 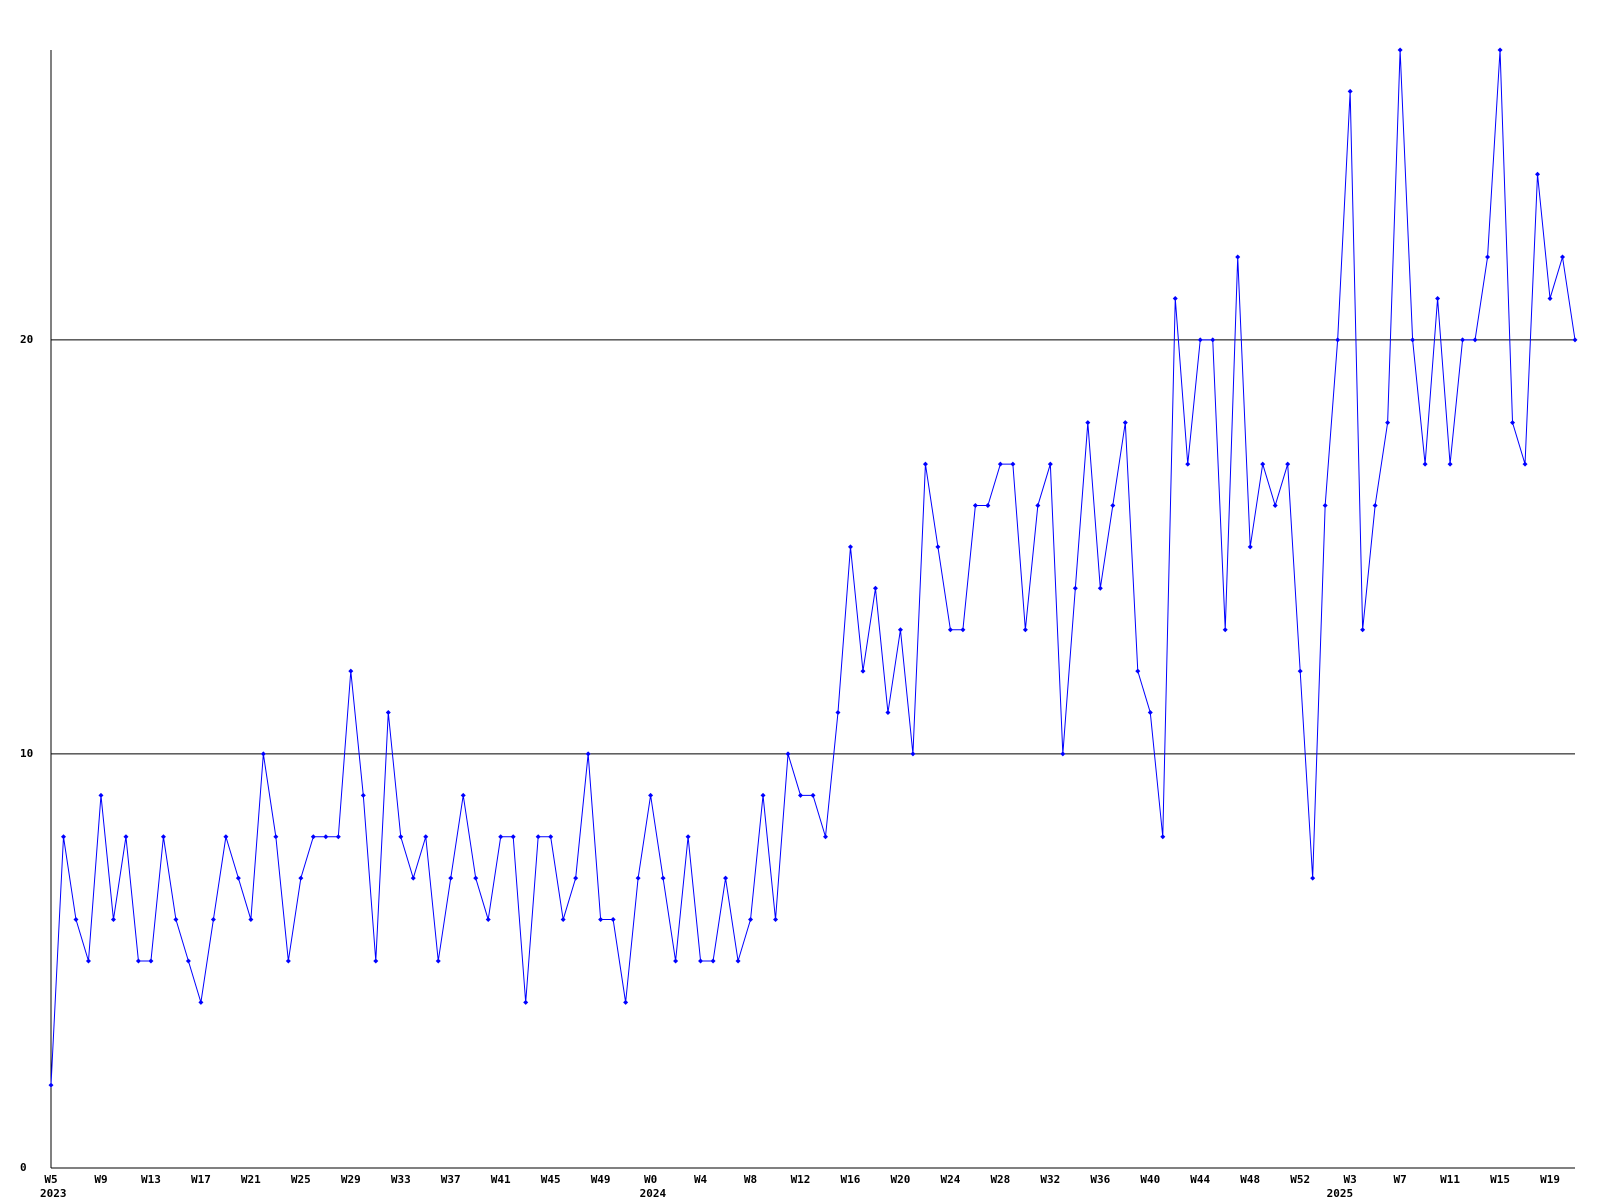 I want to click on x-tick-label: W13, so click(x=151, y=1179).